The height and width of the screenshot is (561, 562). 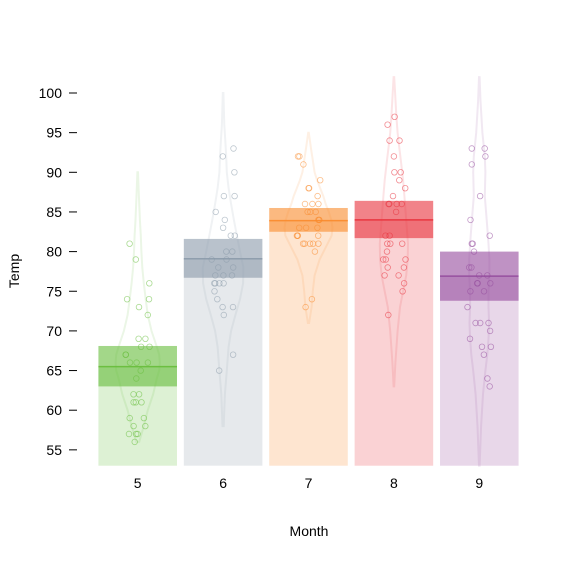 I want to click on x-axis-label: Month, so click(x=309, y=531).